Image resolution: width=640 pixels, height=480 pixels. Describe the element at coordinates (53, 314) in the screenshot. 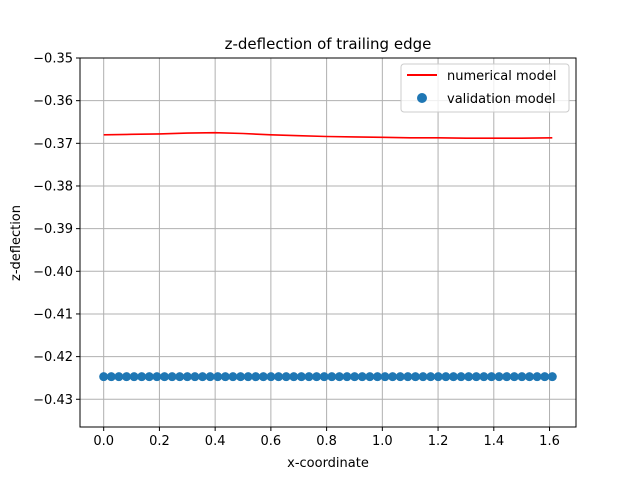

I see `y-tick-label: −0.41` at that location.